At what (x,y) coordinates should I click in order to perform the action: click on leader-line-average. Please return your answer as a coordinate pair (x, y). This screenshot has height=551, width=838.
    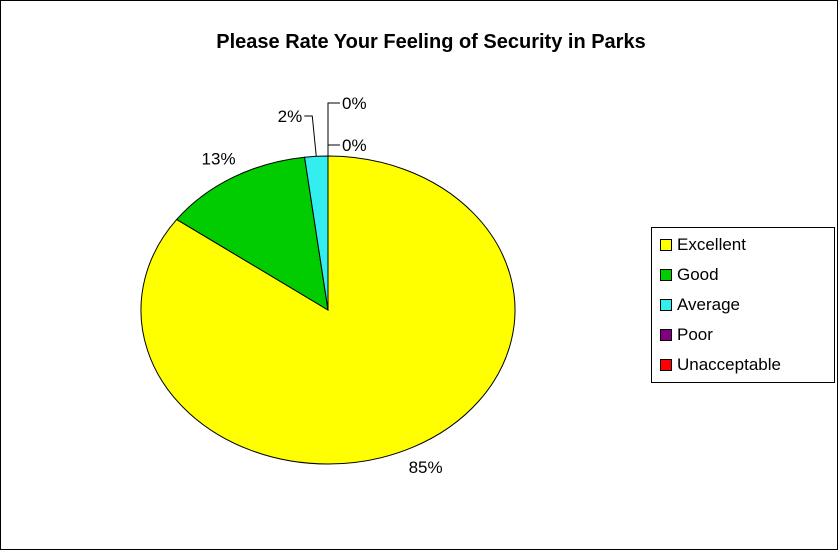
    Looking at the image, I should click on (310, 136).